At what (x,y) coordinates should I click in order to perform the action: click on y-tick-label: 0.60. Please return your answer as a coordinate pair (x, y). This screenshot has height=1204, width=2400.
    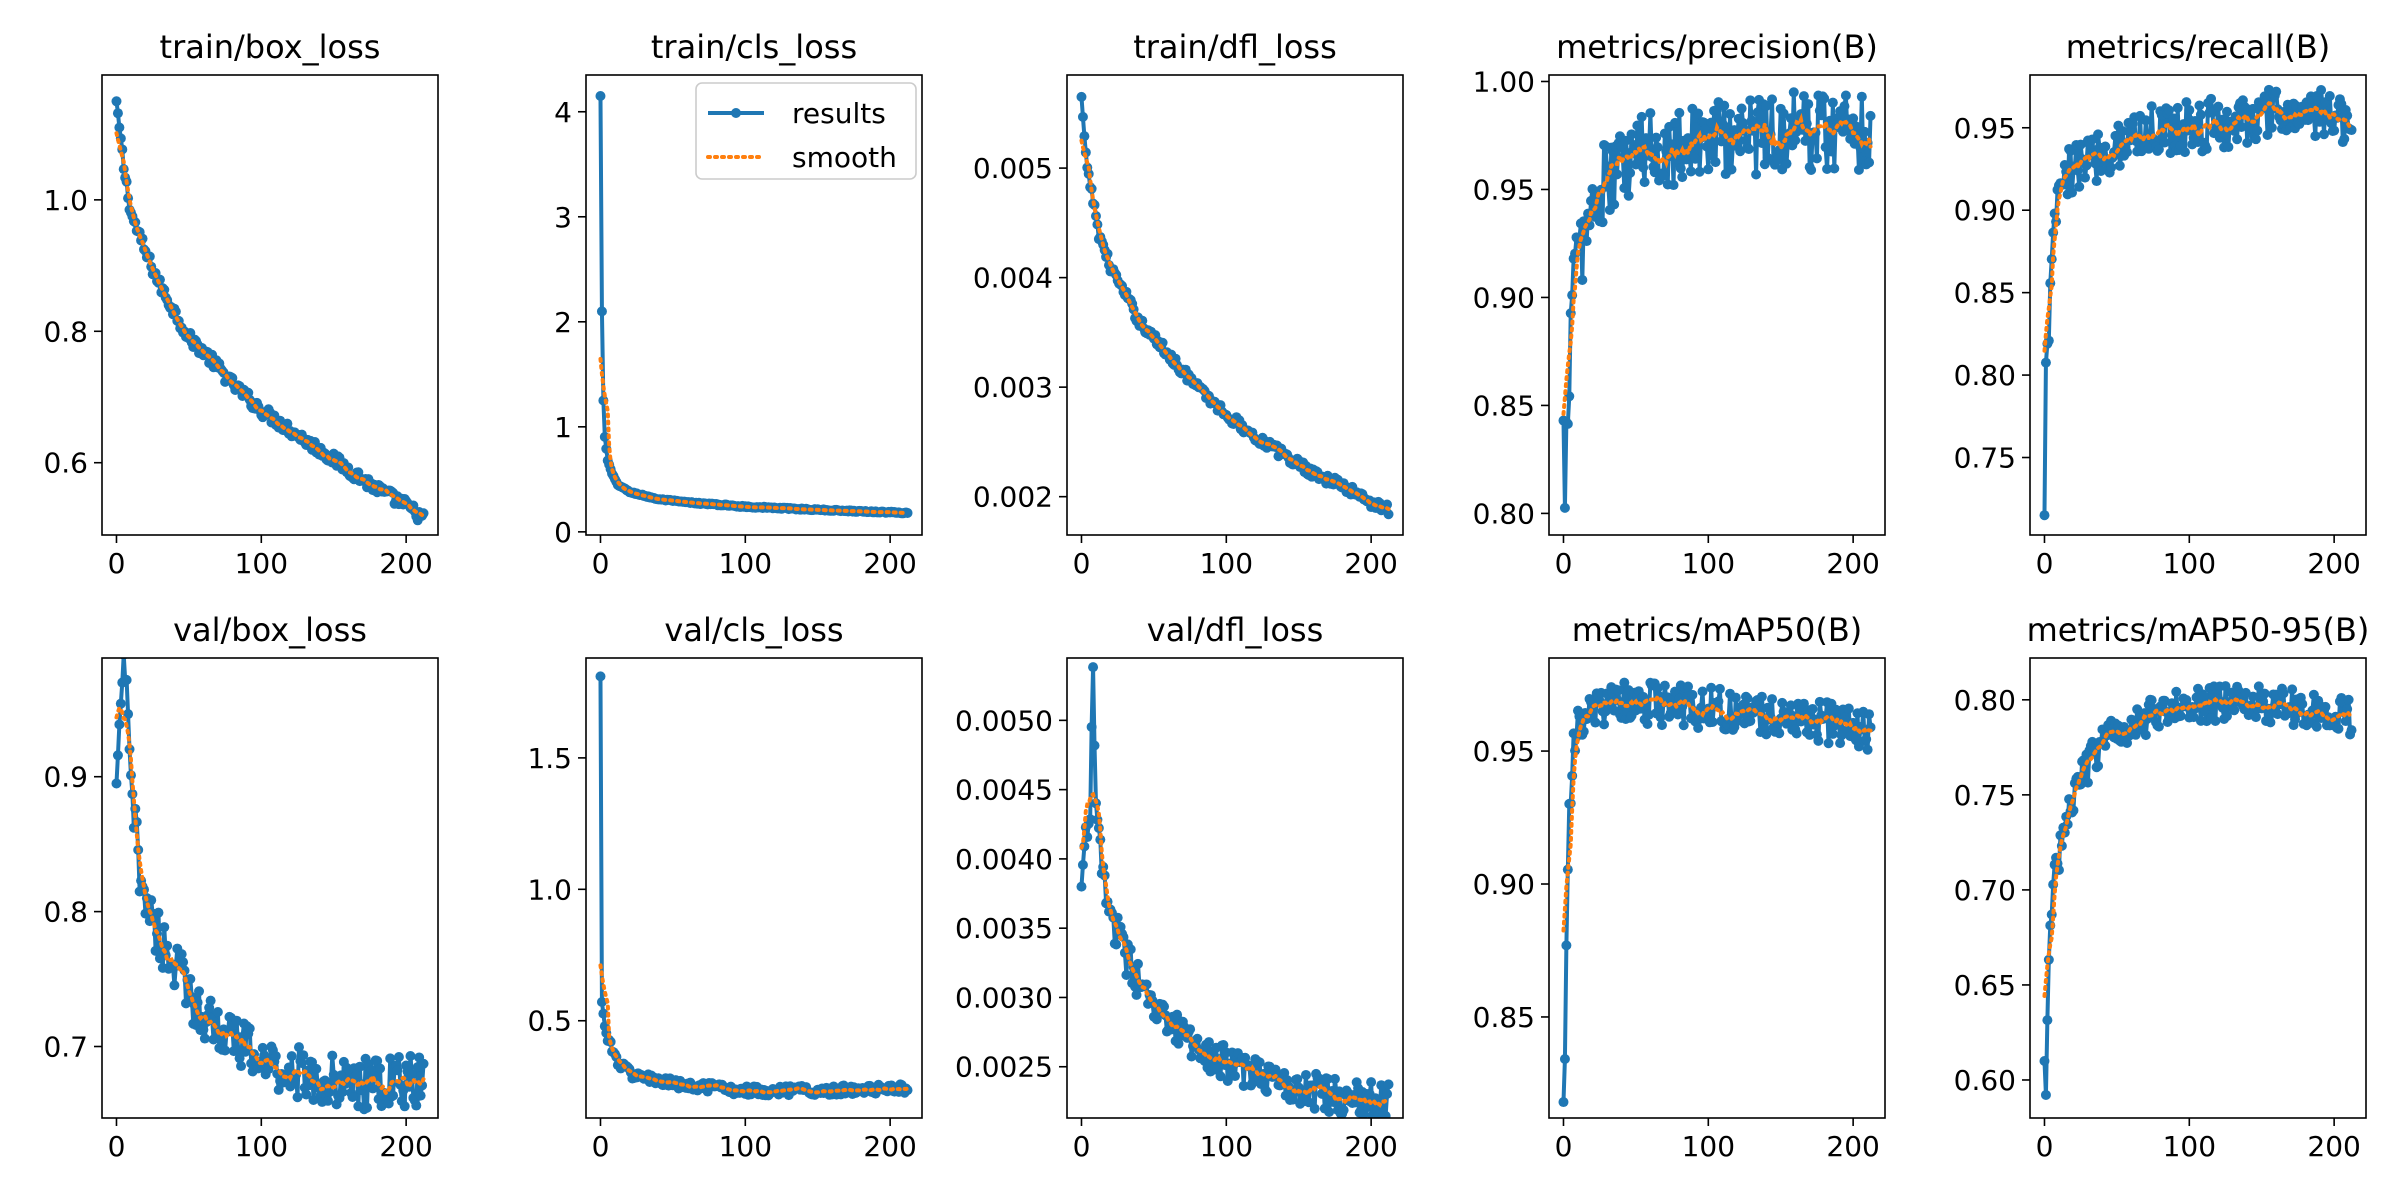
    Looking at the image, I should click on (1985, 1080).